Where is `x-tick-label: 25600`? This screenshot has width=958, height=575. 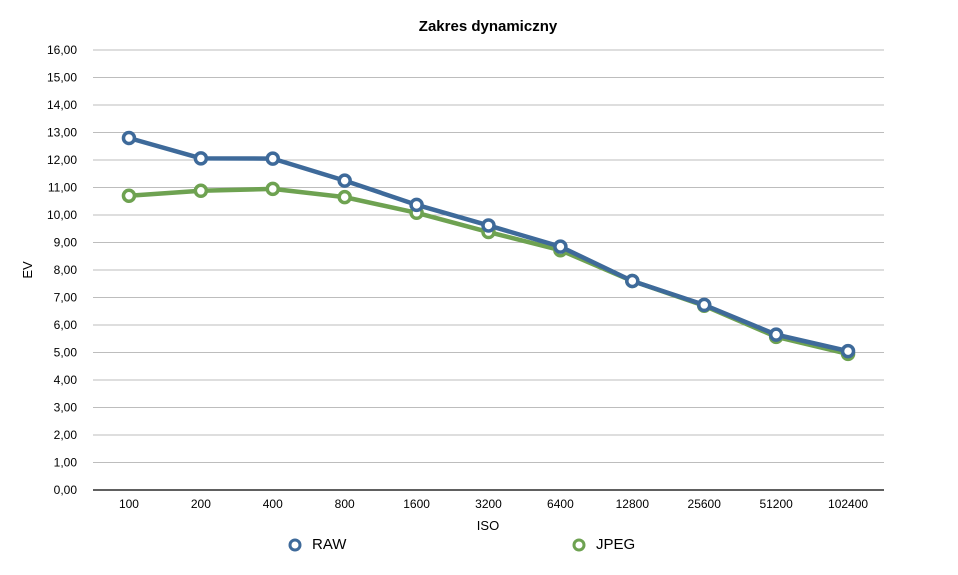
x-tick-label: 25600 is located at coordinates (705, 504).